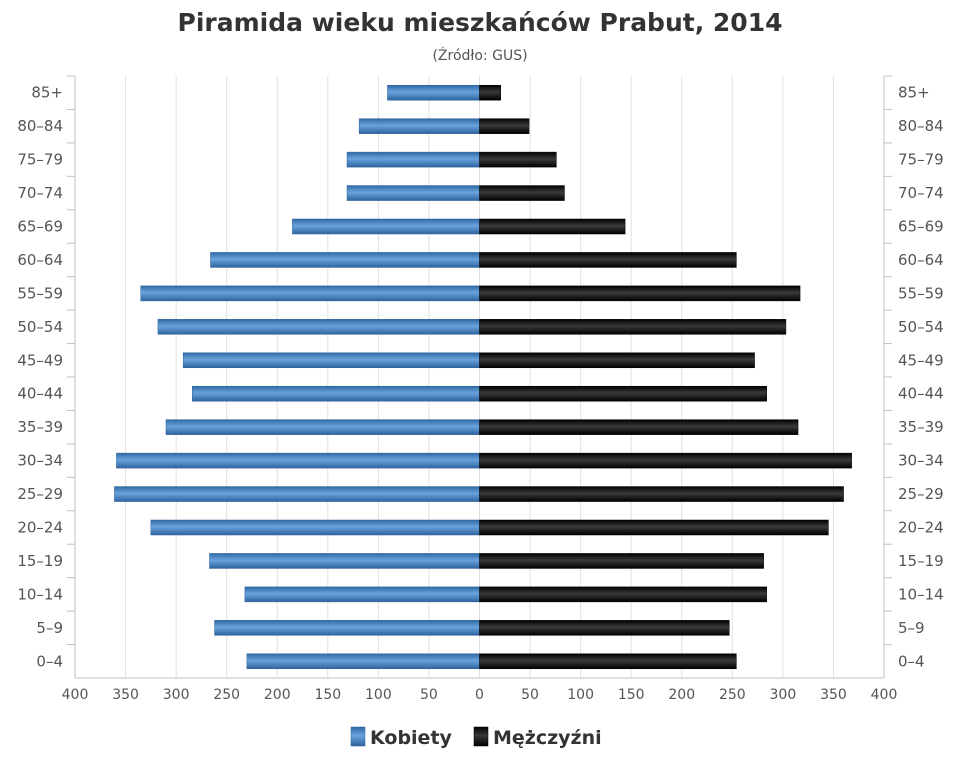 The height and width of the screenshot is (768, 960). What do you see at coordinates (911, 628) in the screenshot?
I see `category-label-right: 5–9` at bounding box center [911, 628].